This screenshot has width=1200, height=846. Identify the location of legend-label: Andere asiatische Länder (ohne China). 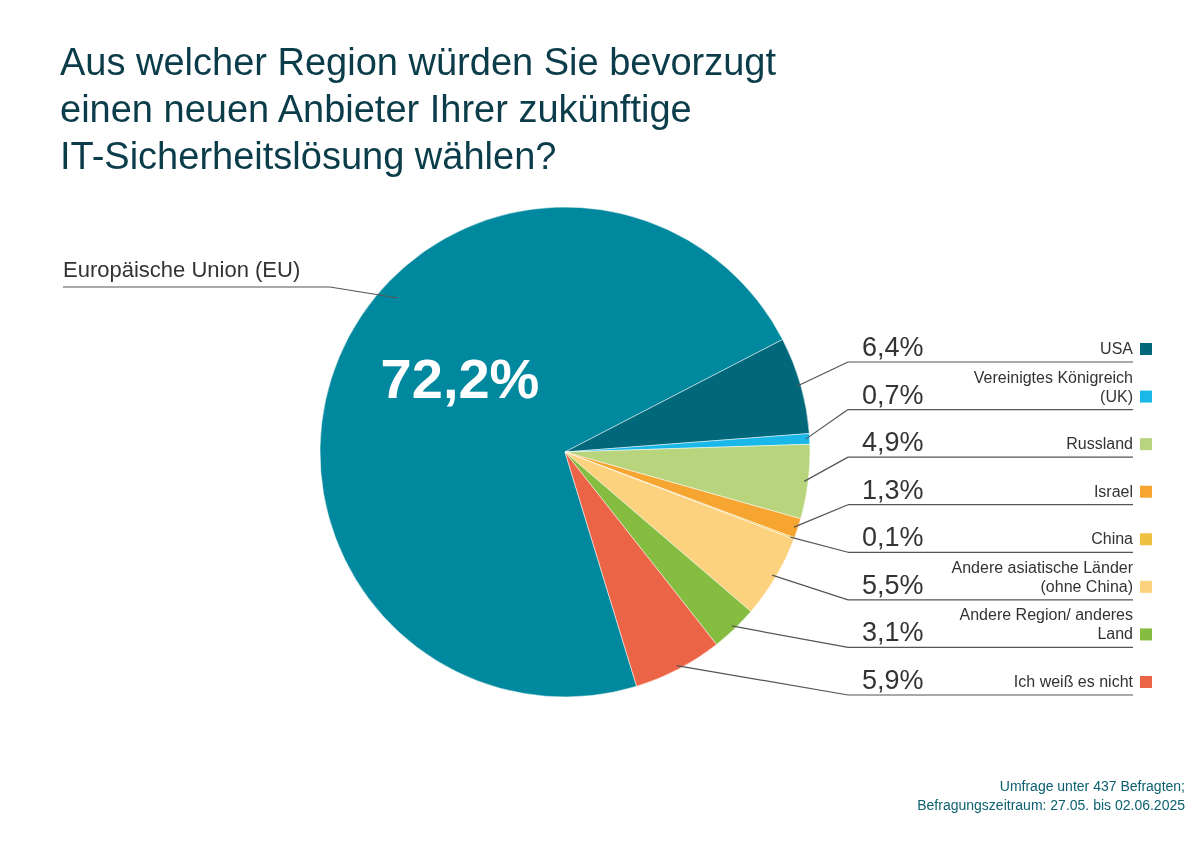
(1042, 576).